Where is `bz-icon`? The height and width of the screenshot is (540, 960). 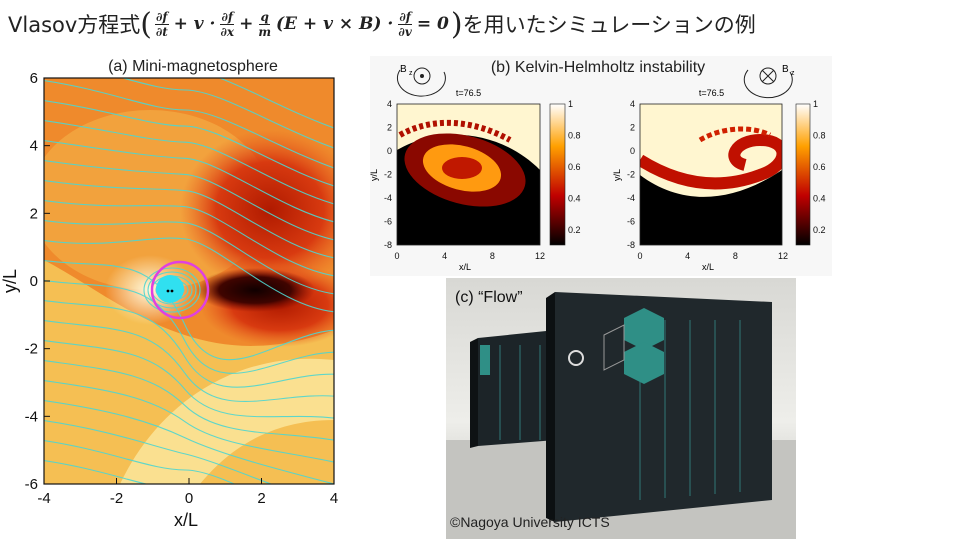 bz-icon is located at coordinates (594, 83).